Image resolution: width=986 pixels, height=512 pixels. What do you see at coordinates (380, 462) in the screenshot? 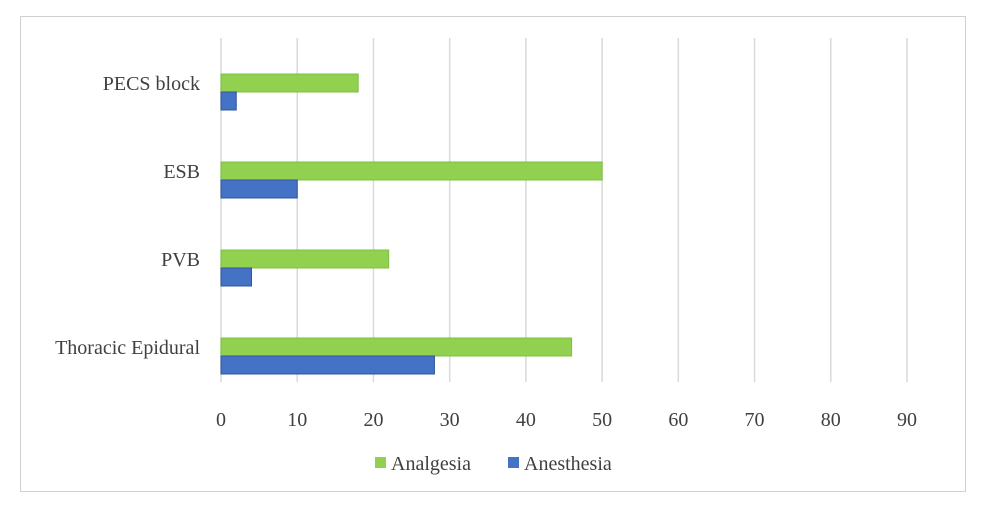
I see `legend-swatch-analgesia` at bounding box center [380, 462].